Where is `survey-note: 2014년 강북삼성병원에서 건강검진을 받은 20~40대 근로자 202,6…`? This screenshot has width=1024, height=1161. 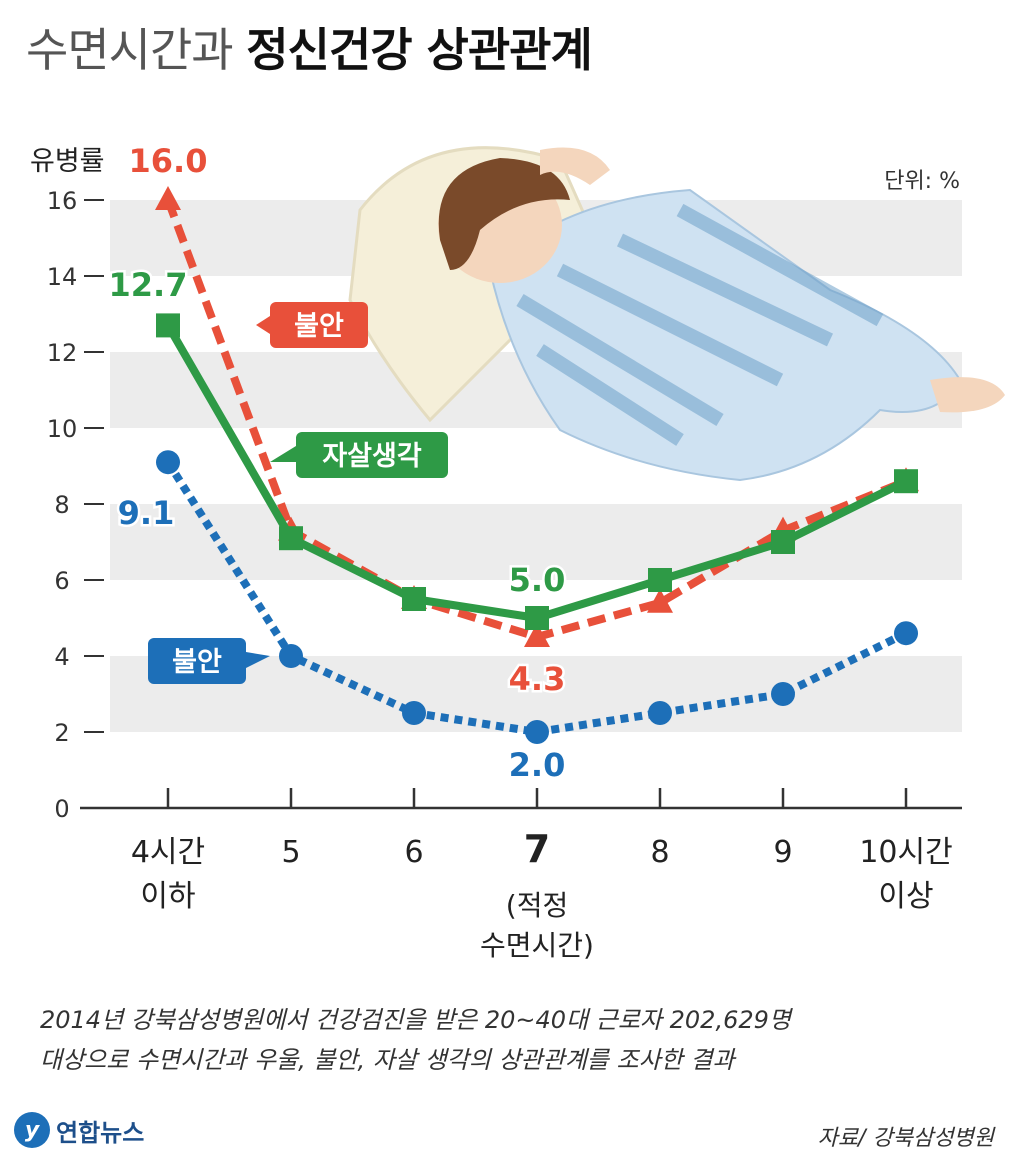
survey-note: 2014년 강북삼성병원에서 건강검진을 받은 20~40대 근로자 202,6… is located at coordinates (520, 1040).